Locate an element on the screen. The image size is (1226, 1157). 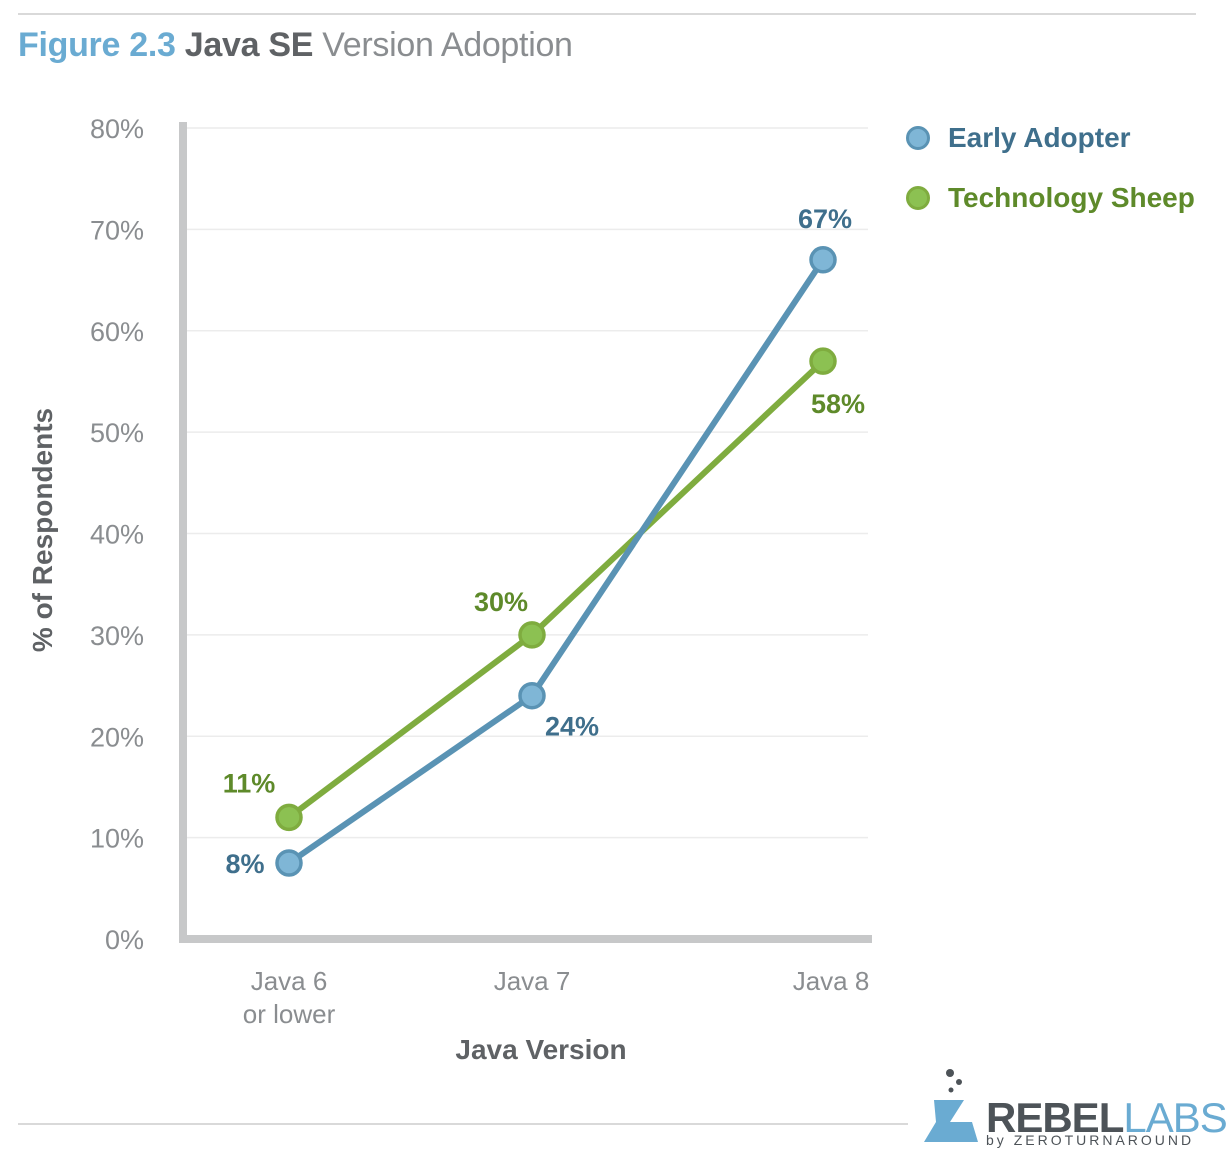
y-tick-label: 40% is located at coordinates (117, 535).